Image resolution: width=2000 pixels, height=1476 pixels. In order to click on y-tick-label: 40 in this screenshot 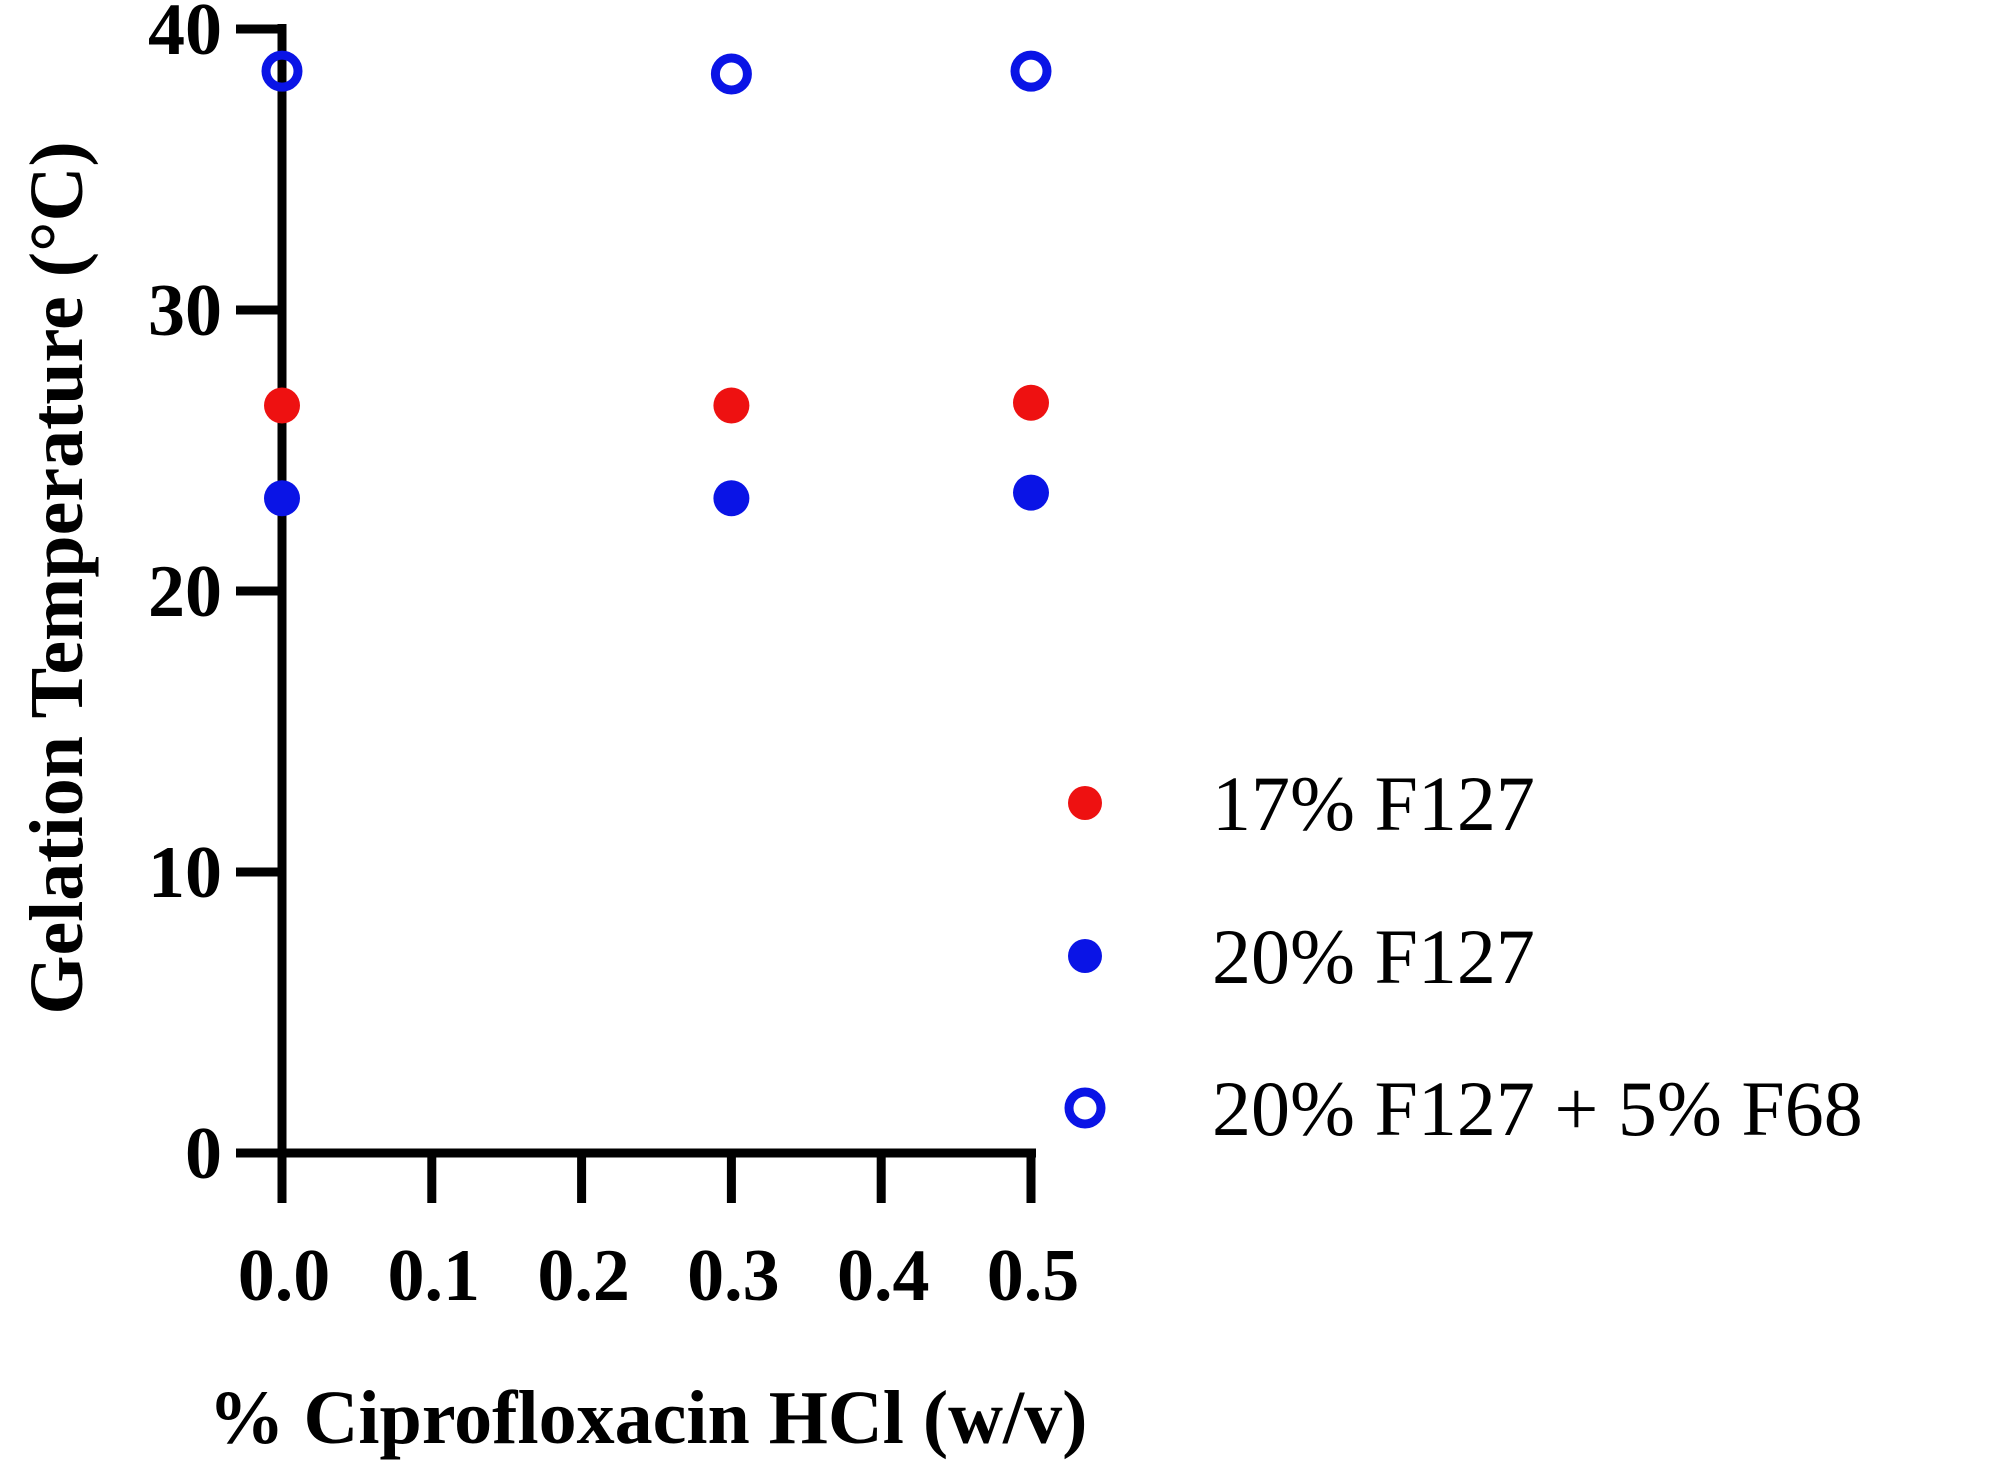, I will do `click(185, 35)`.